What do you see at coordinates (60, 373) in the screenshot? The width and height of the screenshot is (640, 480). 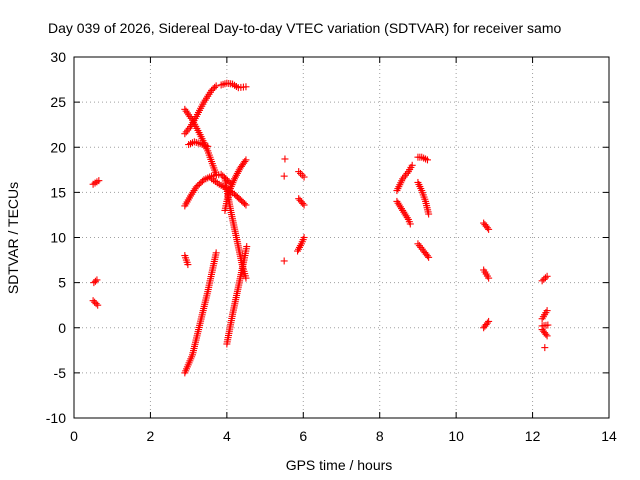 I see `y-tick-label: -5` at bounding box center [60, 373].